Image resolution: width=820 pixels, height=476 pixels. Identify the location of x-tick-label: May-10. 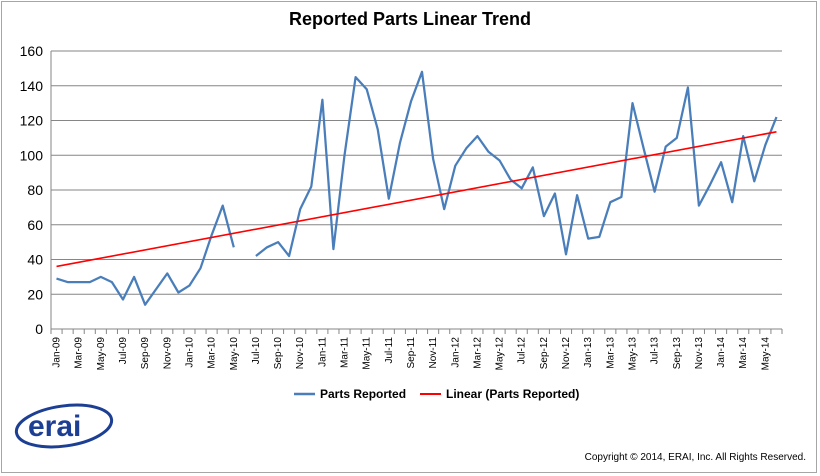
(234, 354).